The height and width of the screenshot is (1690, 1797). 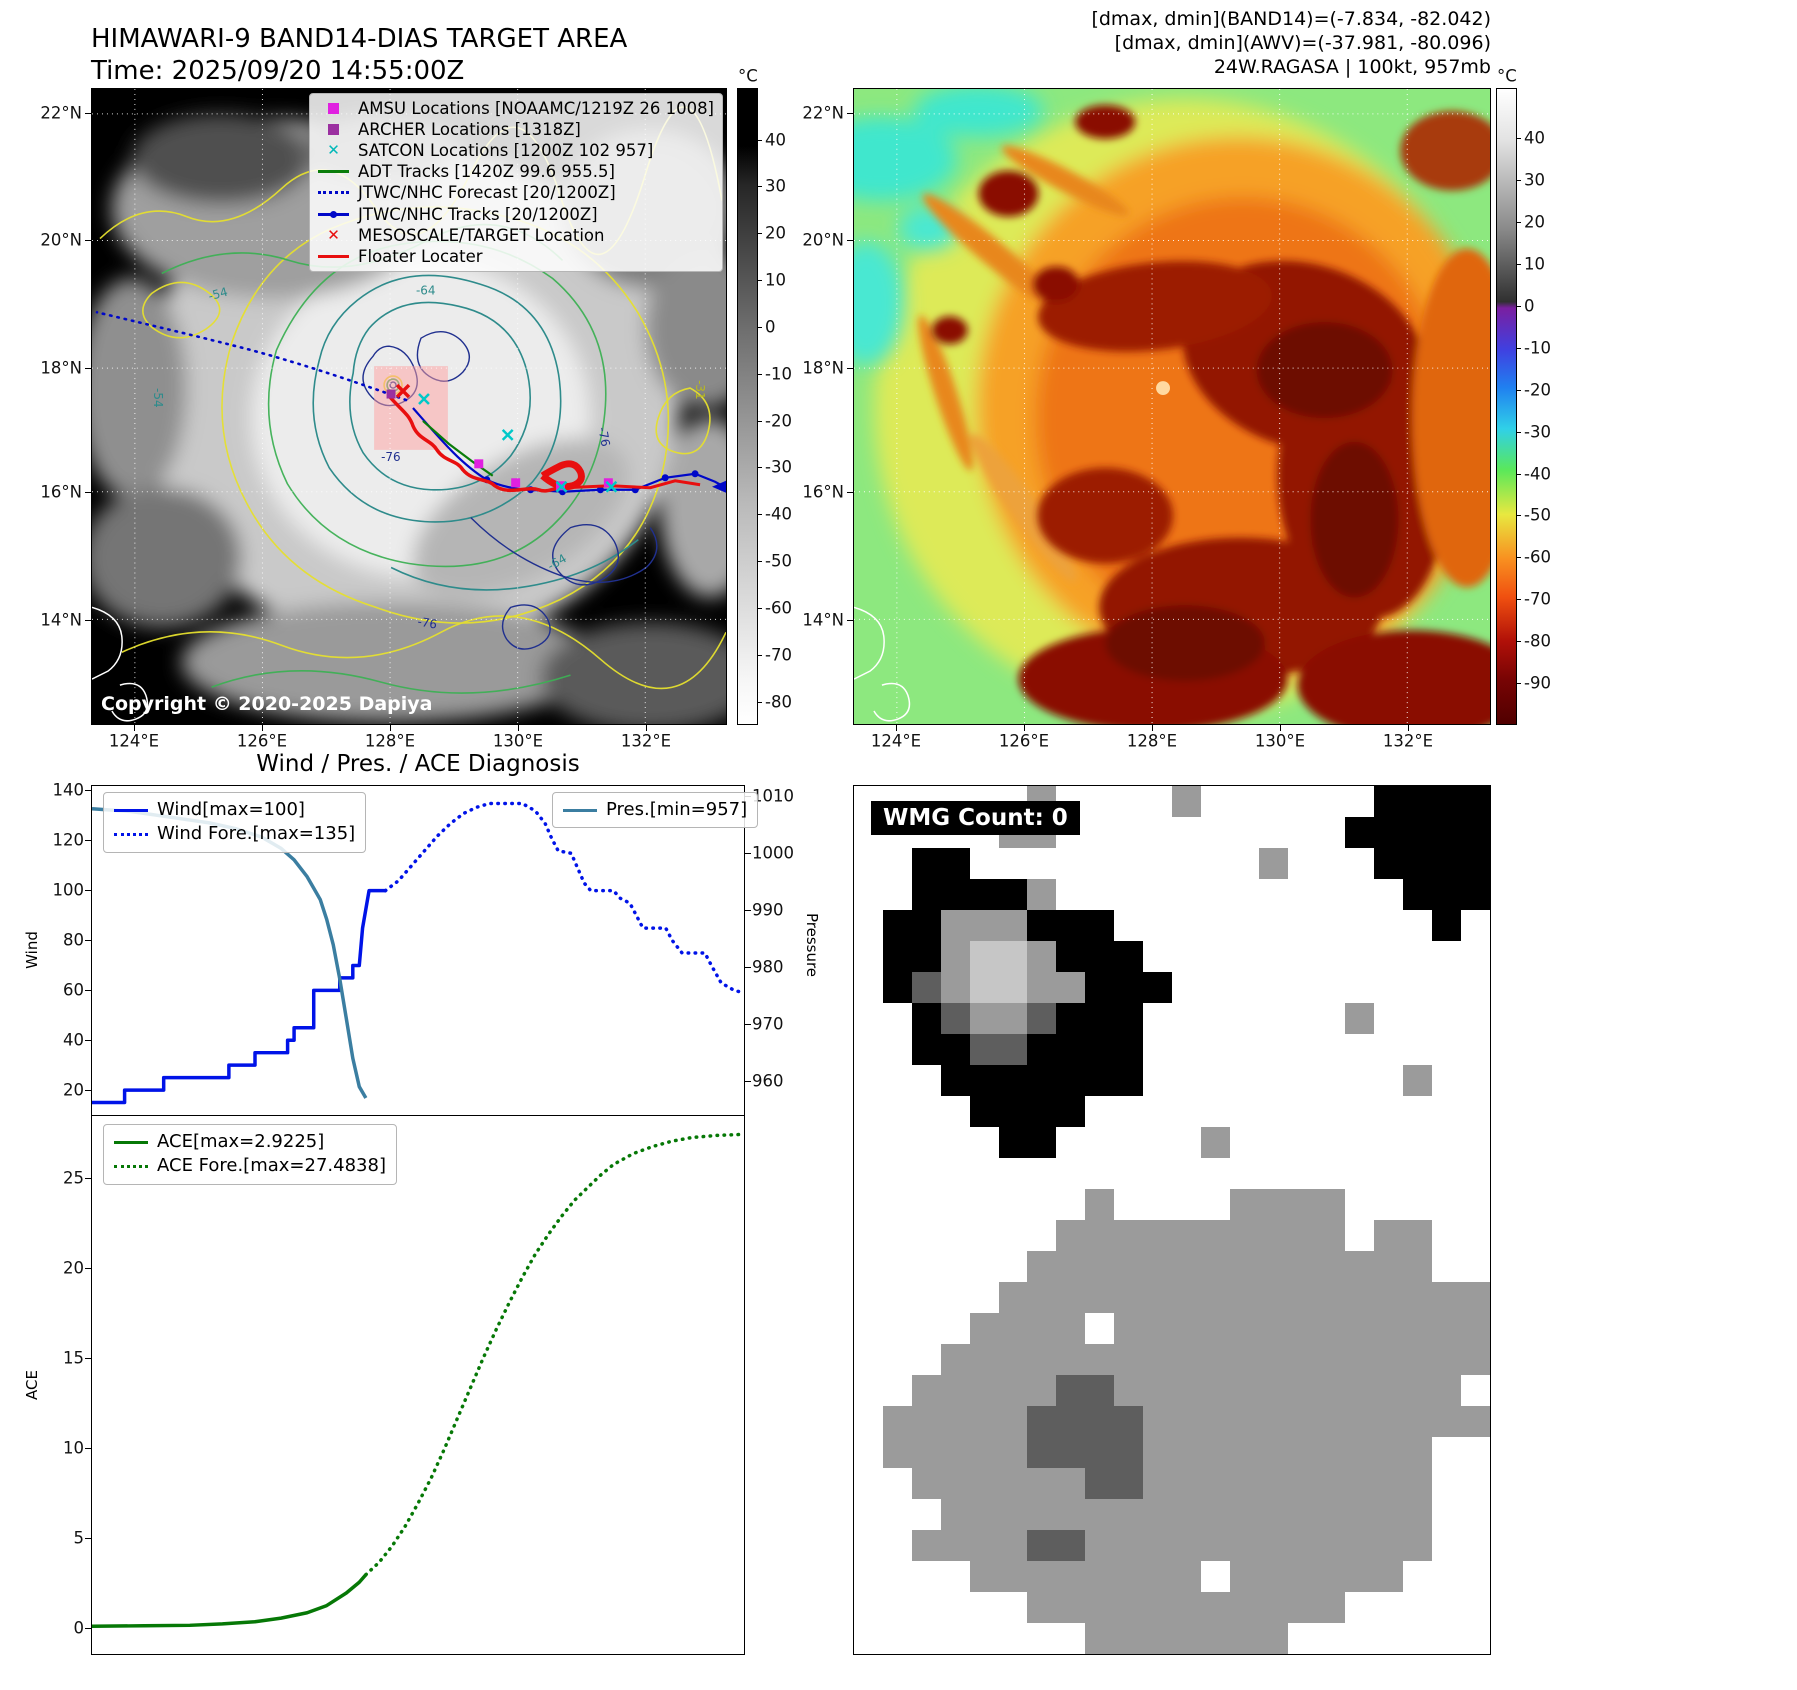 I want to click on enhanced-ir-map-panel, so click(x=1172, y=406).